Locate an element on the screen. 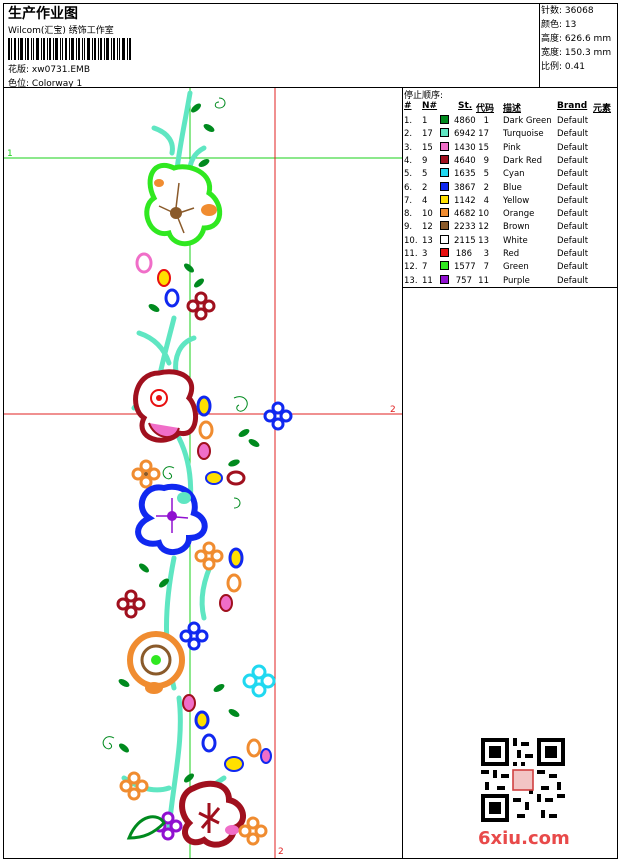 The image size is (620, 860). thread-index: 10. is located at coordinates (411, 240).